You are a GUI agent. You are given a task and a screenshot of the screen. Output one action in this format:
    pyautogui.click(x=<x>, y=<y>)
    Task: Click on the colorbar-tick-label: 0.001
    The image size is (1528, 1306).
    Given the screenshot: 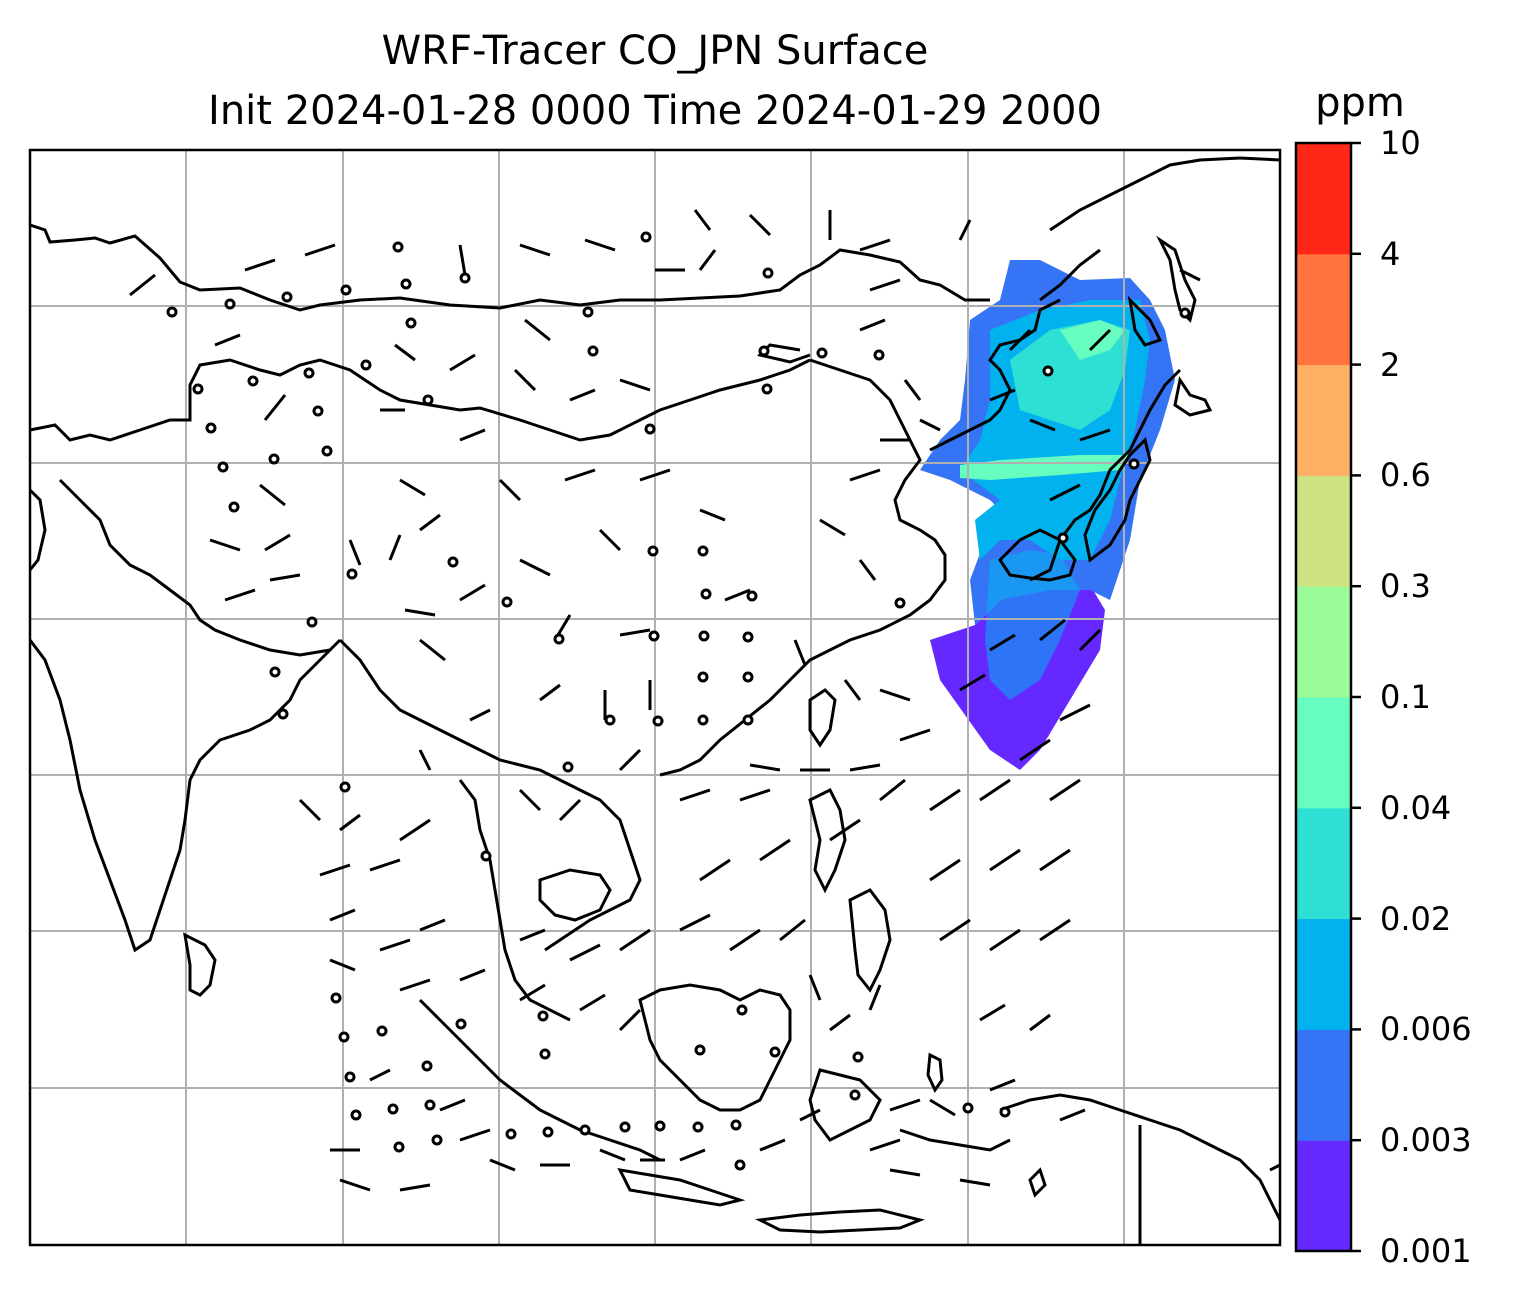 What is the action you would take?
    pyautogui.click(x=1426, y=1251)
    